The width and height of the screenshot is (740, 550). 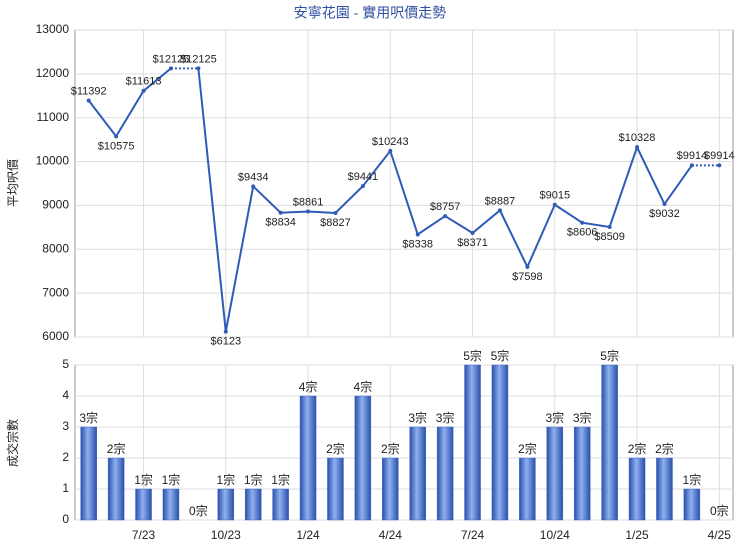 I want to click on y-tick-label: 4, so click(x=65, y=395).